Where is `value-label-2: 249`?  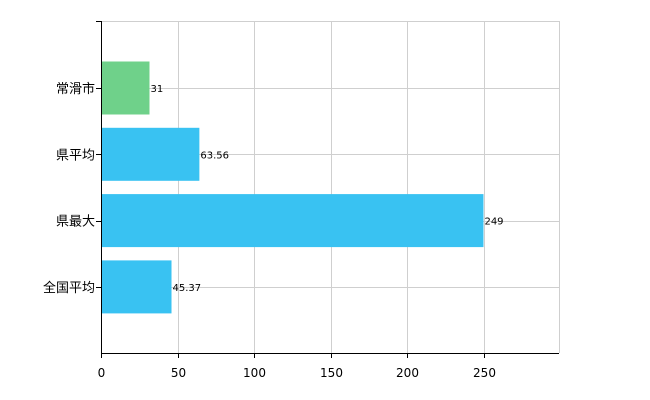
value-label-2: 249 is located at coordinates (493, 222).